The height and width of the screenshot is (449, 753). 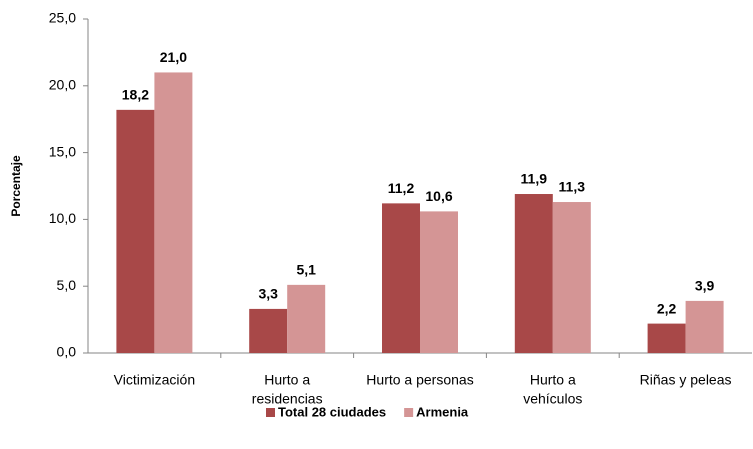 What do you see at coordinates (686, 380) in the screenshot?
I see `x-tick-label: Riñas y peleas` at bounding box center [686, 380].